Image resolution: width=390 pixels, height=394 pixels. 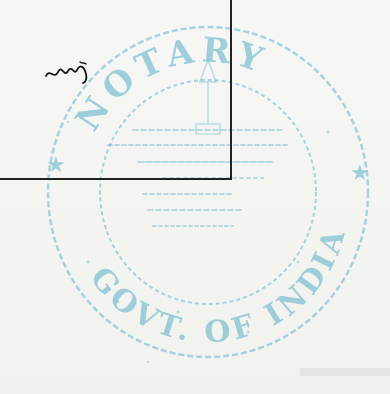 What do you see at coordinates (345, 372) in the screenshot?
I see `scan-artifact-streak` at bounding box center [345, 372].